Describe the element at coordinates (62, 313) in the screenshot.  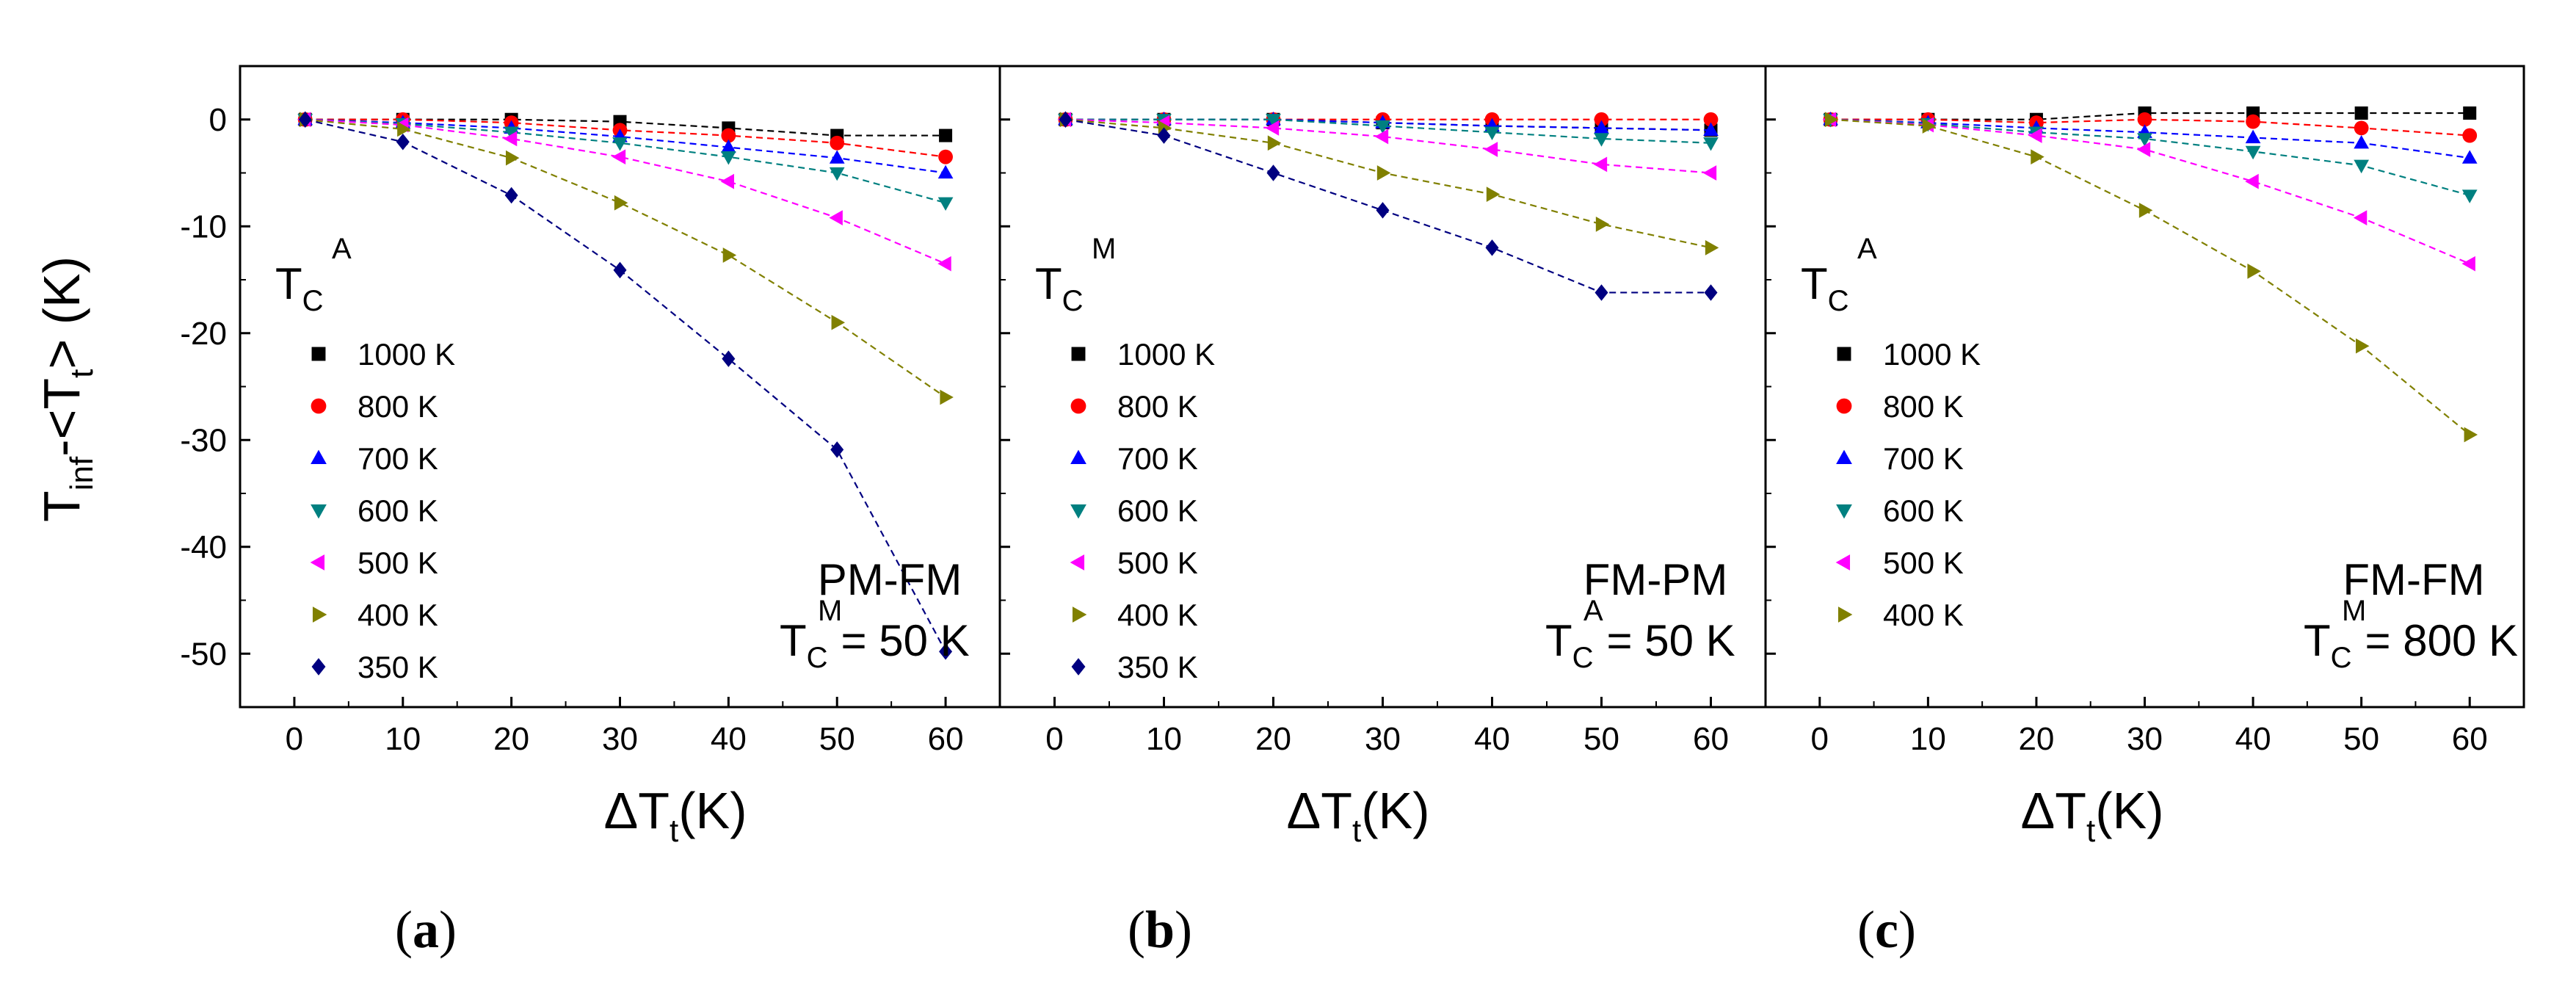
I see `y-axis-title-end: > (K)` at that location.